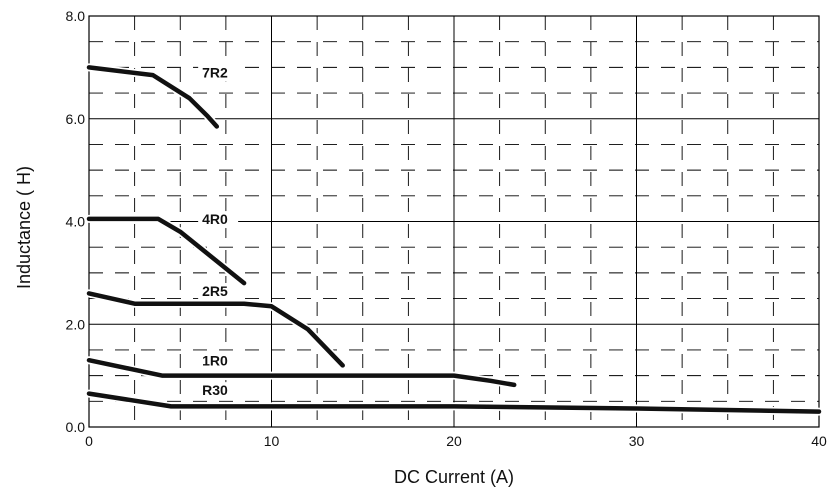  What do you see at coordinates (215, 219) in the screenshot?
I see `series-label-4r0: 4R0` at bounding box center [215, 219].